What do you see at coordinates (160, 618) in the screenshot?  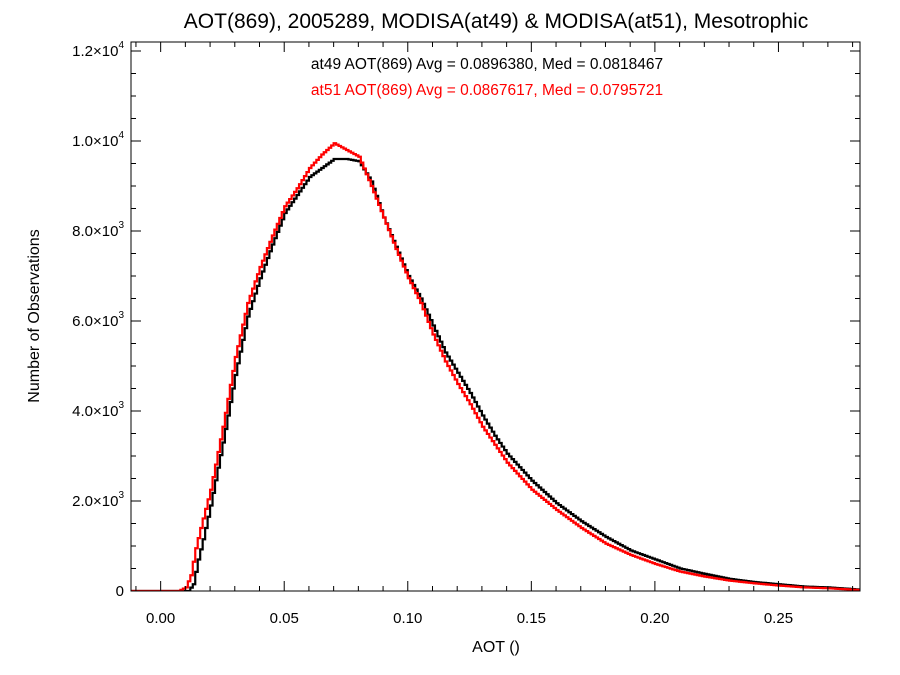 I see `x-tick-label: 0.00` at bounding box center [160, 618].